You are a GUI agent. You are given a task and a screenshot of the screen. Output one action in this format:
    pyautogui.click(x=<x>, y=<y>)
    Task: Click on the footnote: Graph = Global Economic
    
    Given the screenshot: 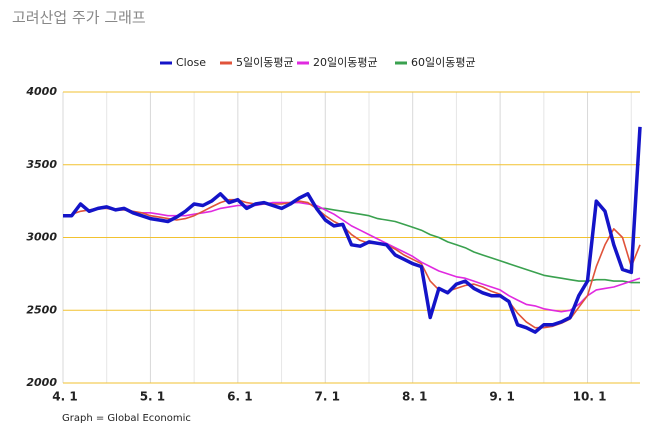 What is the action you would take?
    pyautogui.click(x=126, y=418)
    